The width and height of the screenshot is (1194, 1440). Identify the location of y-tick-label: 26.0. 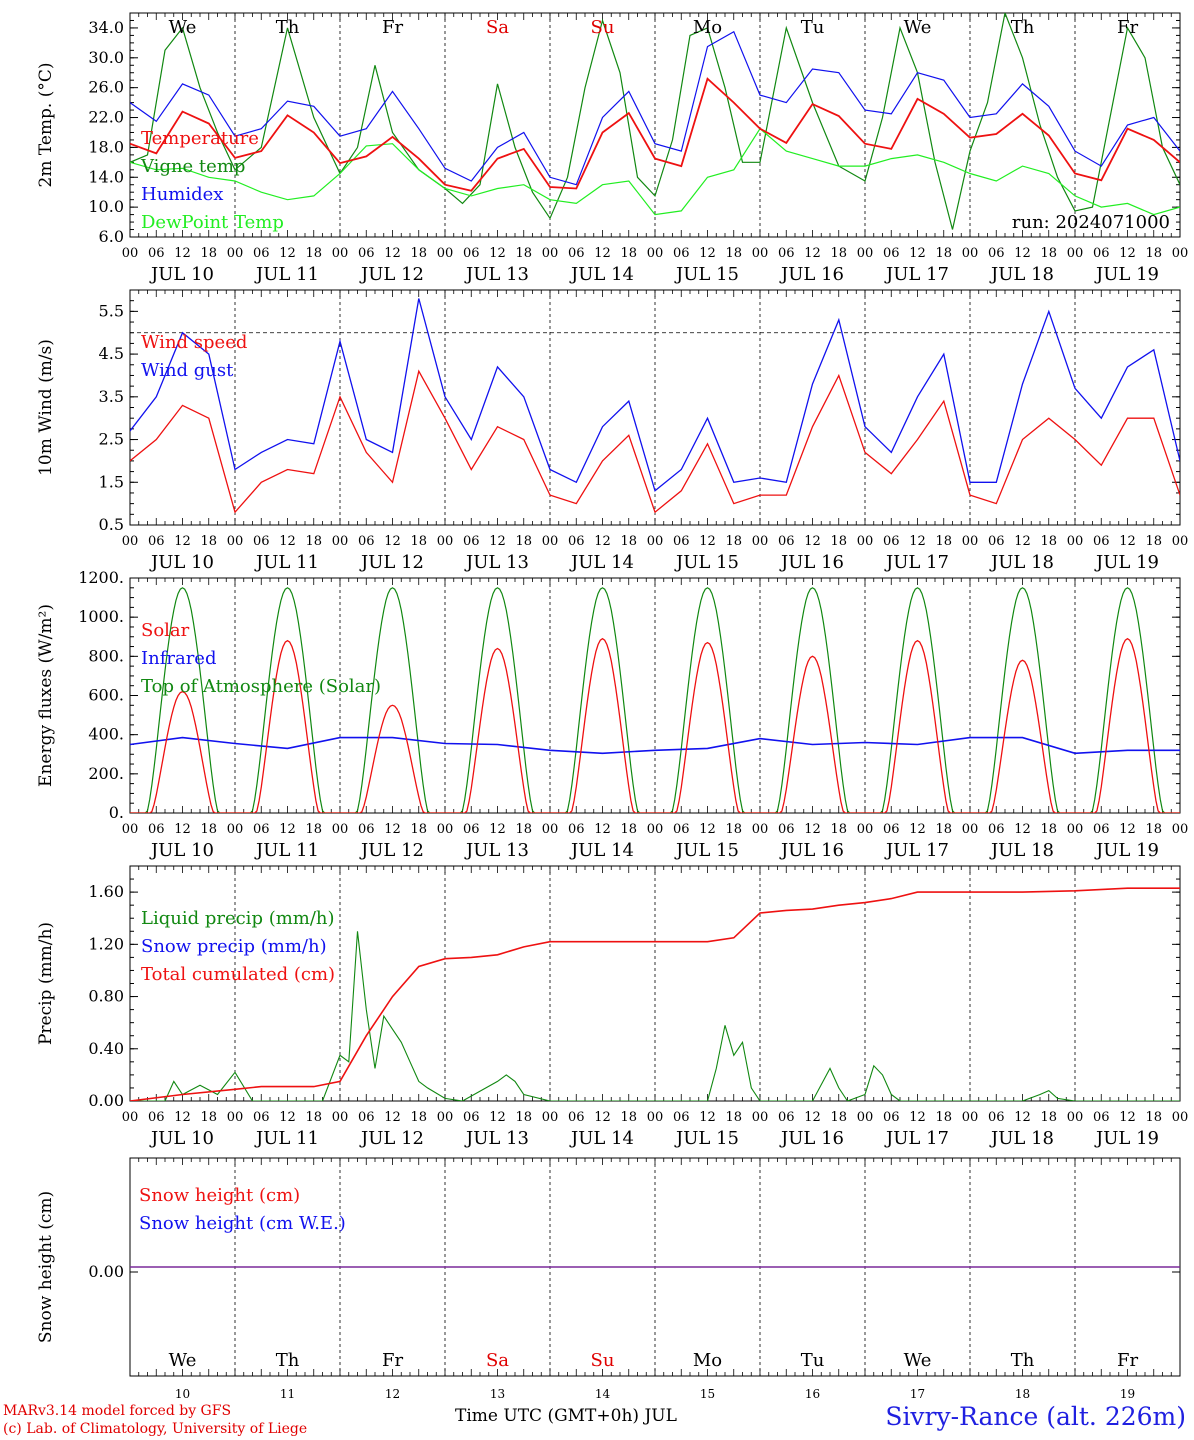
(106, 87).